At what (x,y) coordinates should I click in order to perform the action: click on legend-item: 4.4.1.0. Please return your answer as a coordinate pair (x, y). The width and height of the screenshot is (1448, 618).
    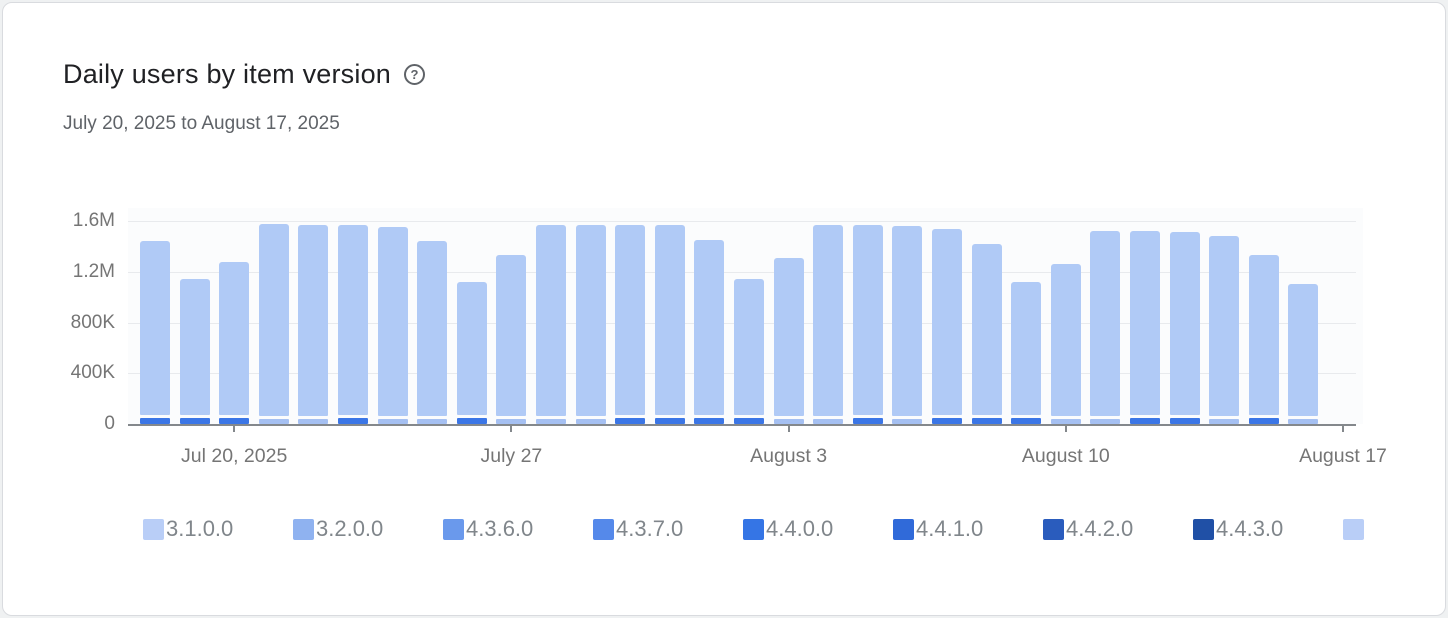
    Looking at the image, I should click on (938, 529).